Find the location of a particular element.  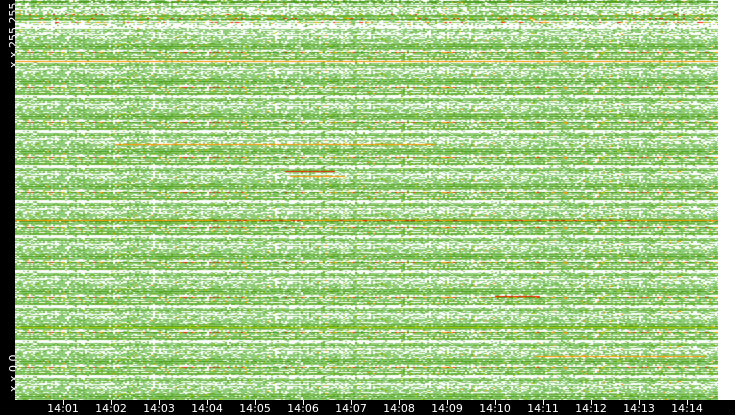

x-axis is located at coordinates (367, 407).